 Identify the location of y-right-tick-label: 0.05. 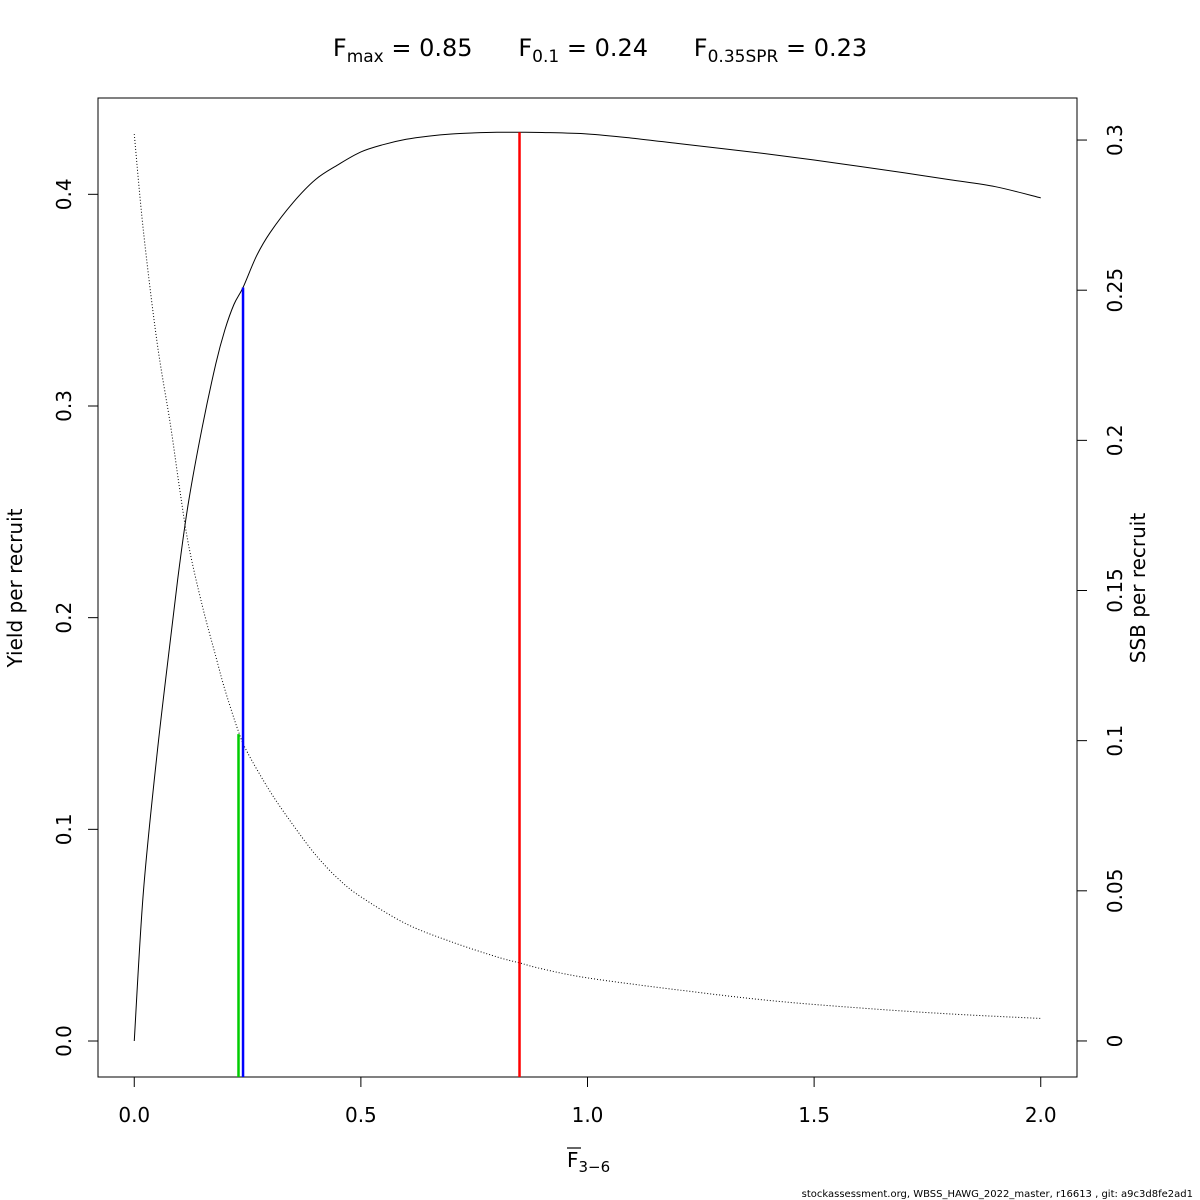
(1115, 891).